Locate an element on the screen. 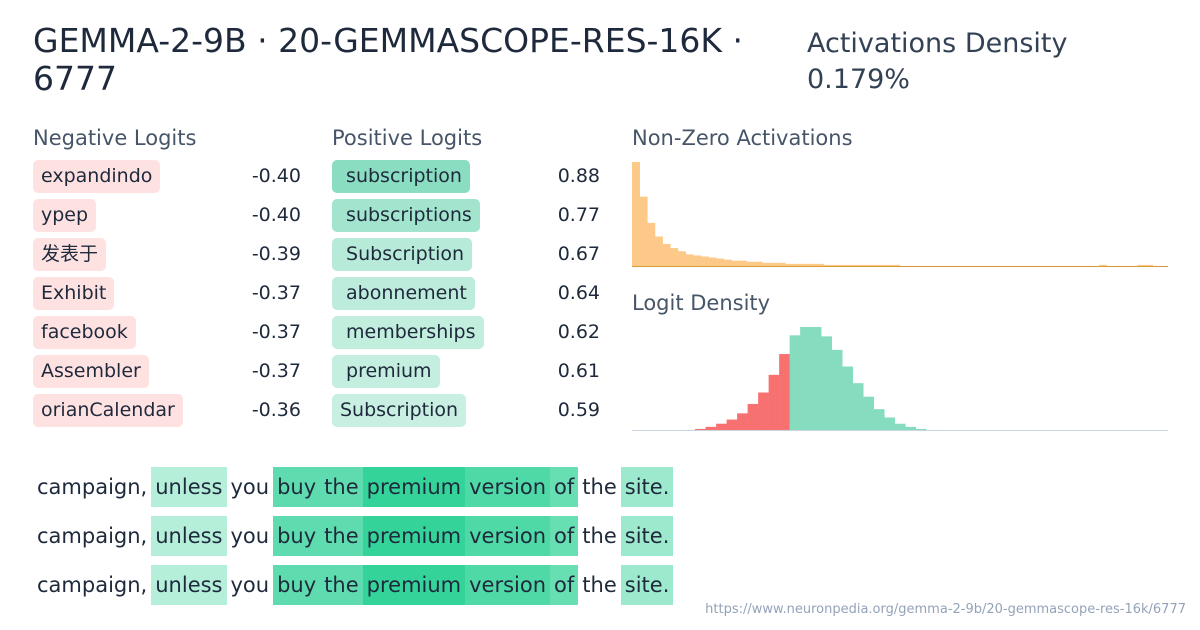 The height and width of the screenshot is (630, 1200). non-zero-activations-histogram is located at coordinates (900, 214).